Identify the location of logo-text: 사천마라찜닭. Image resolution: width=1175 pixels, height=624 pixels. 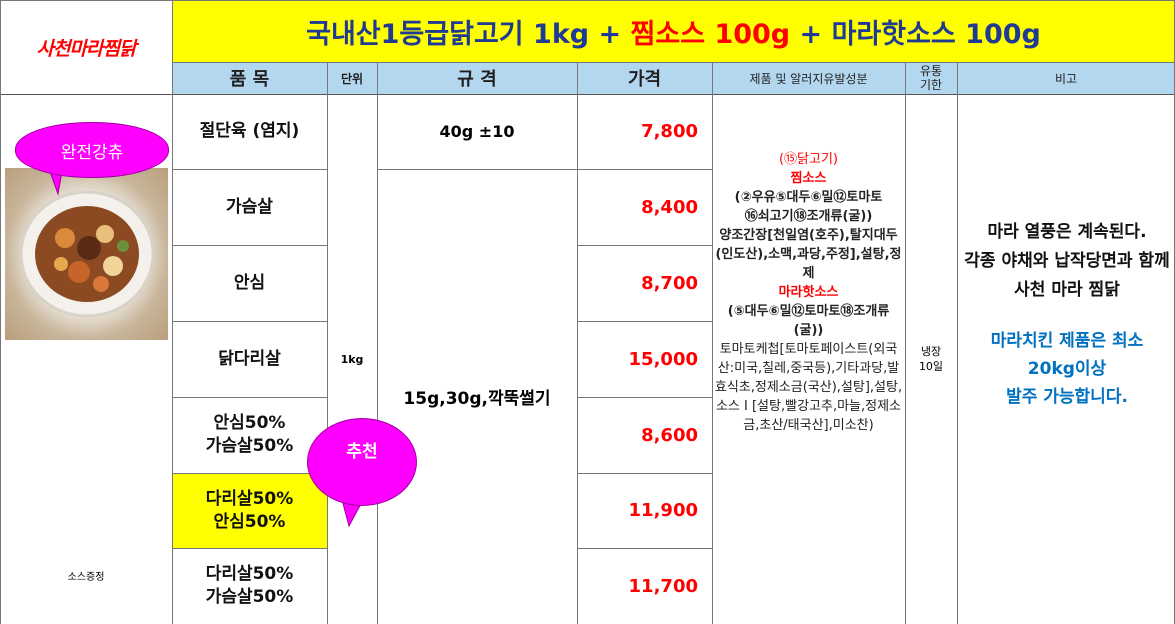
(86, 48).